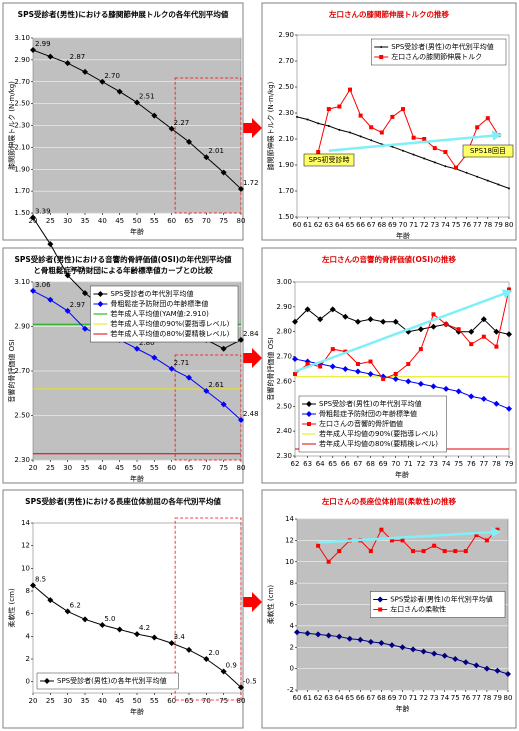 Image resolution: width=519 pixels, height=731 pixels. Describe the element at coordinates (286, 139) in the screenshot. I see `y-tick-label: 2.10` at that location.